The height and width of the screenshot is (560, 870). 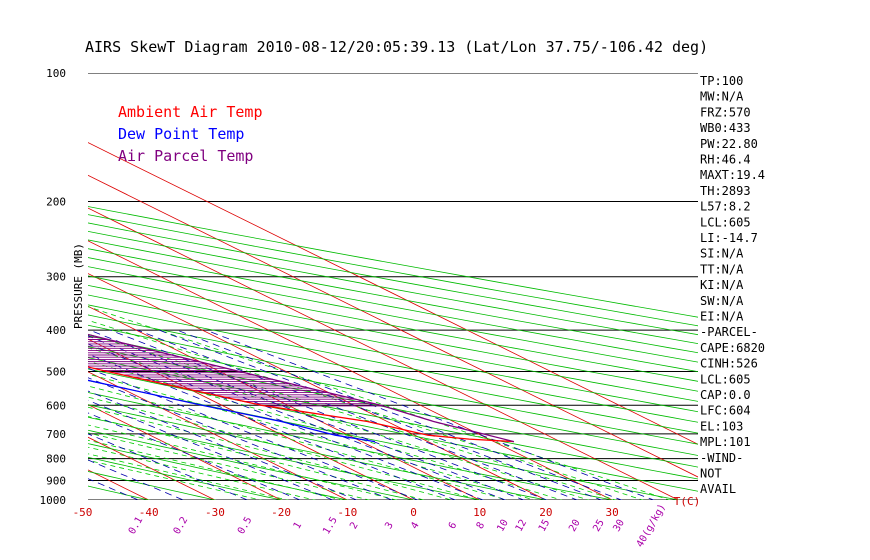 What do you see at coordinates (729, 364) in the screenshot?
I see `index-entry: CINH:526` at bounding box center [729, 364].